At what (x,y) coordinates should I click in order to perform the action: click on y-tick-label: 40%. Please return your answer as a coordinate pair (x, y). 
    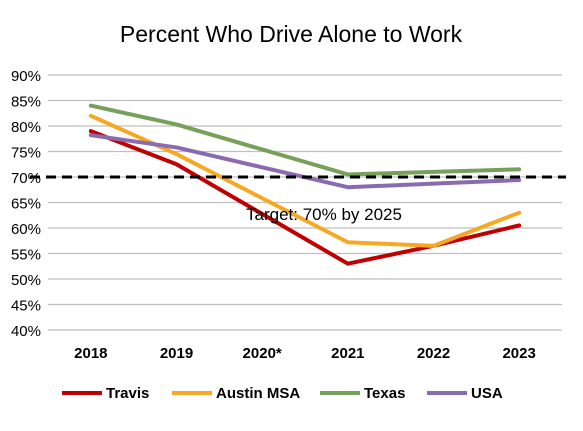
    Looking at the image, I should click on (26, 331).